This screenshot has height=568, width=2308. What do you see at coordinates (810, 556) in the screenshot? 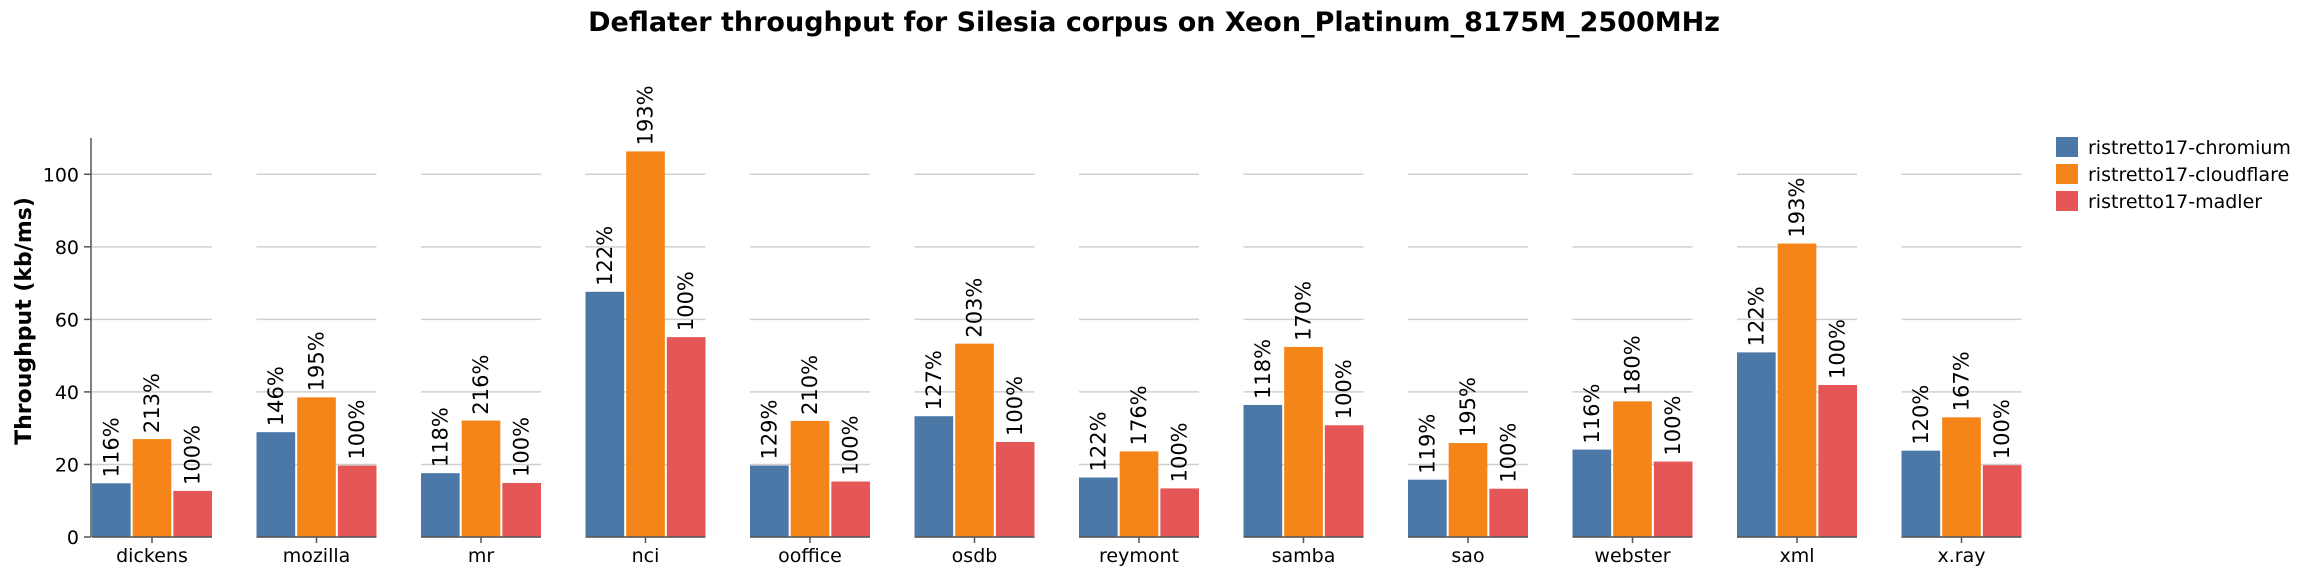
I see `x-tick-label: ooffice` at bounding box center [810, 556].